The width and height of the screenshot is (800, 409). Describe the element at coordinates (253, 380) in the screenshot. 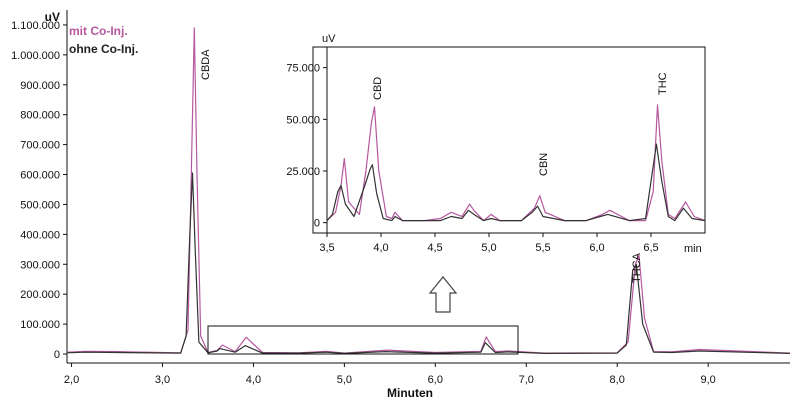

I see `main-x-tick-label: 4,0` at that location.